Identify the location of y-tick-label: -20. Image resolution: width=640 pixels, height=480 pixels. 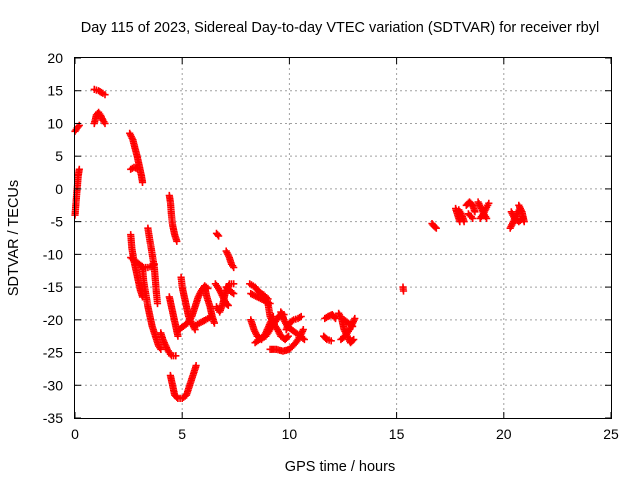
(53, 320).